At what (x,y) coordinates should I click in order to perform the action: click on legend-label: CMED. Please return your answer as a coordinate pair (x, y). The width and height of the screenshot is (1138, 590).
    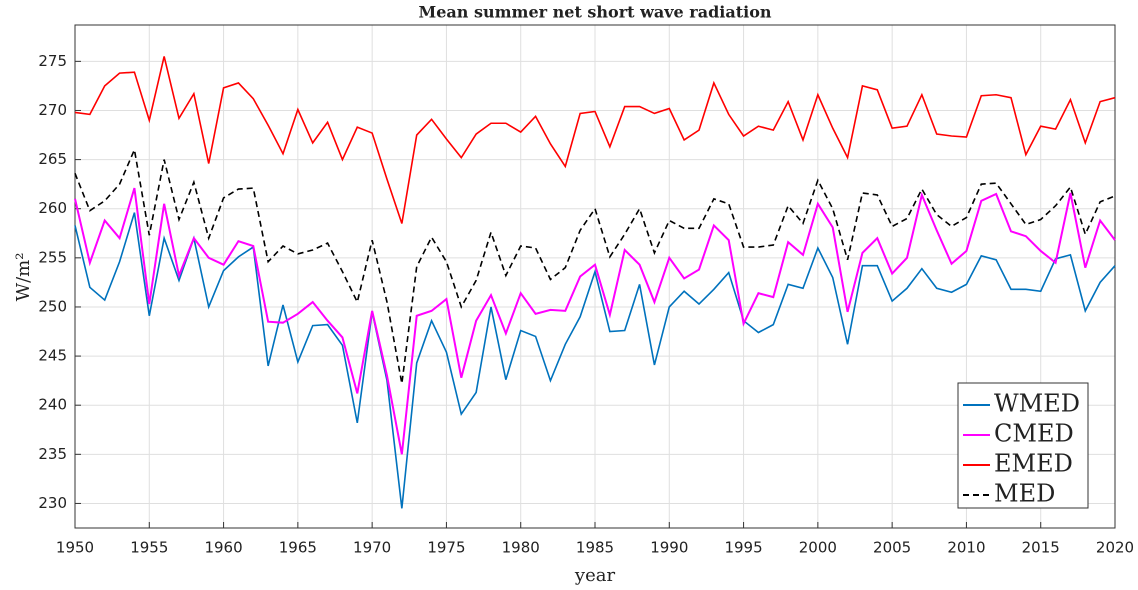
    Looking at the image, I should click on (1034, 434).